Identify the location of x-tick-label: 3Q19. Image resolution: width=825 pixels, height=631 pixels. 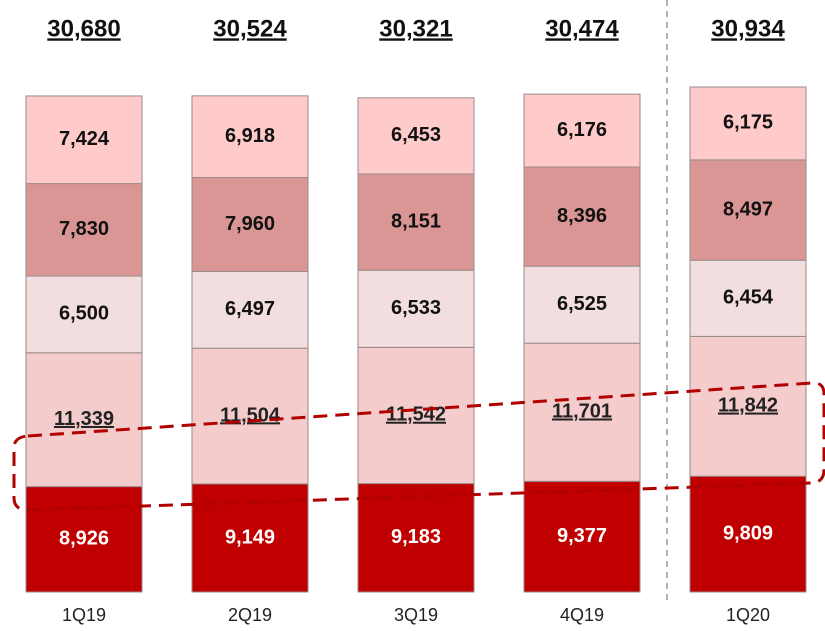
(416, 615).